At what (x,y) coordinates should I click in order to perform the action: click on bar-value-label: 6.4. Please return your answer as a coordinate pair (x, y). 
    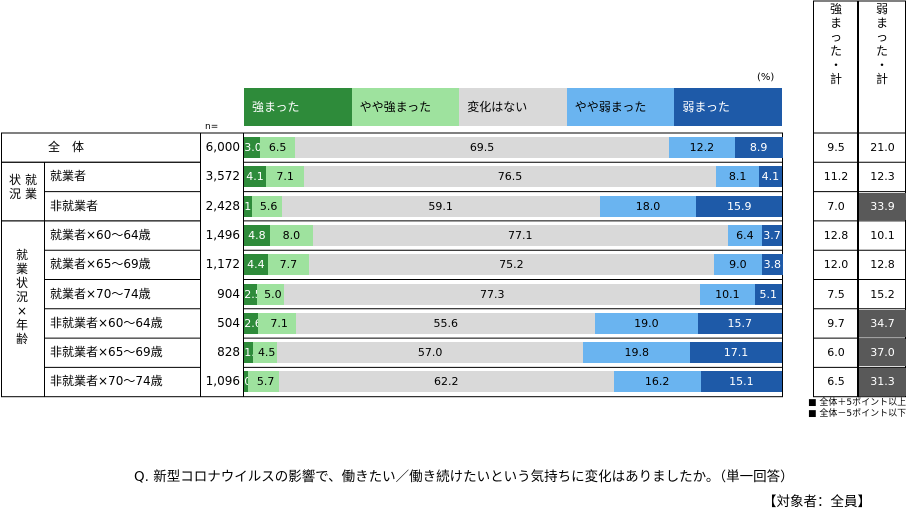
    Looking at the image, I should click on (745, 235).